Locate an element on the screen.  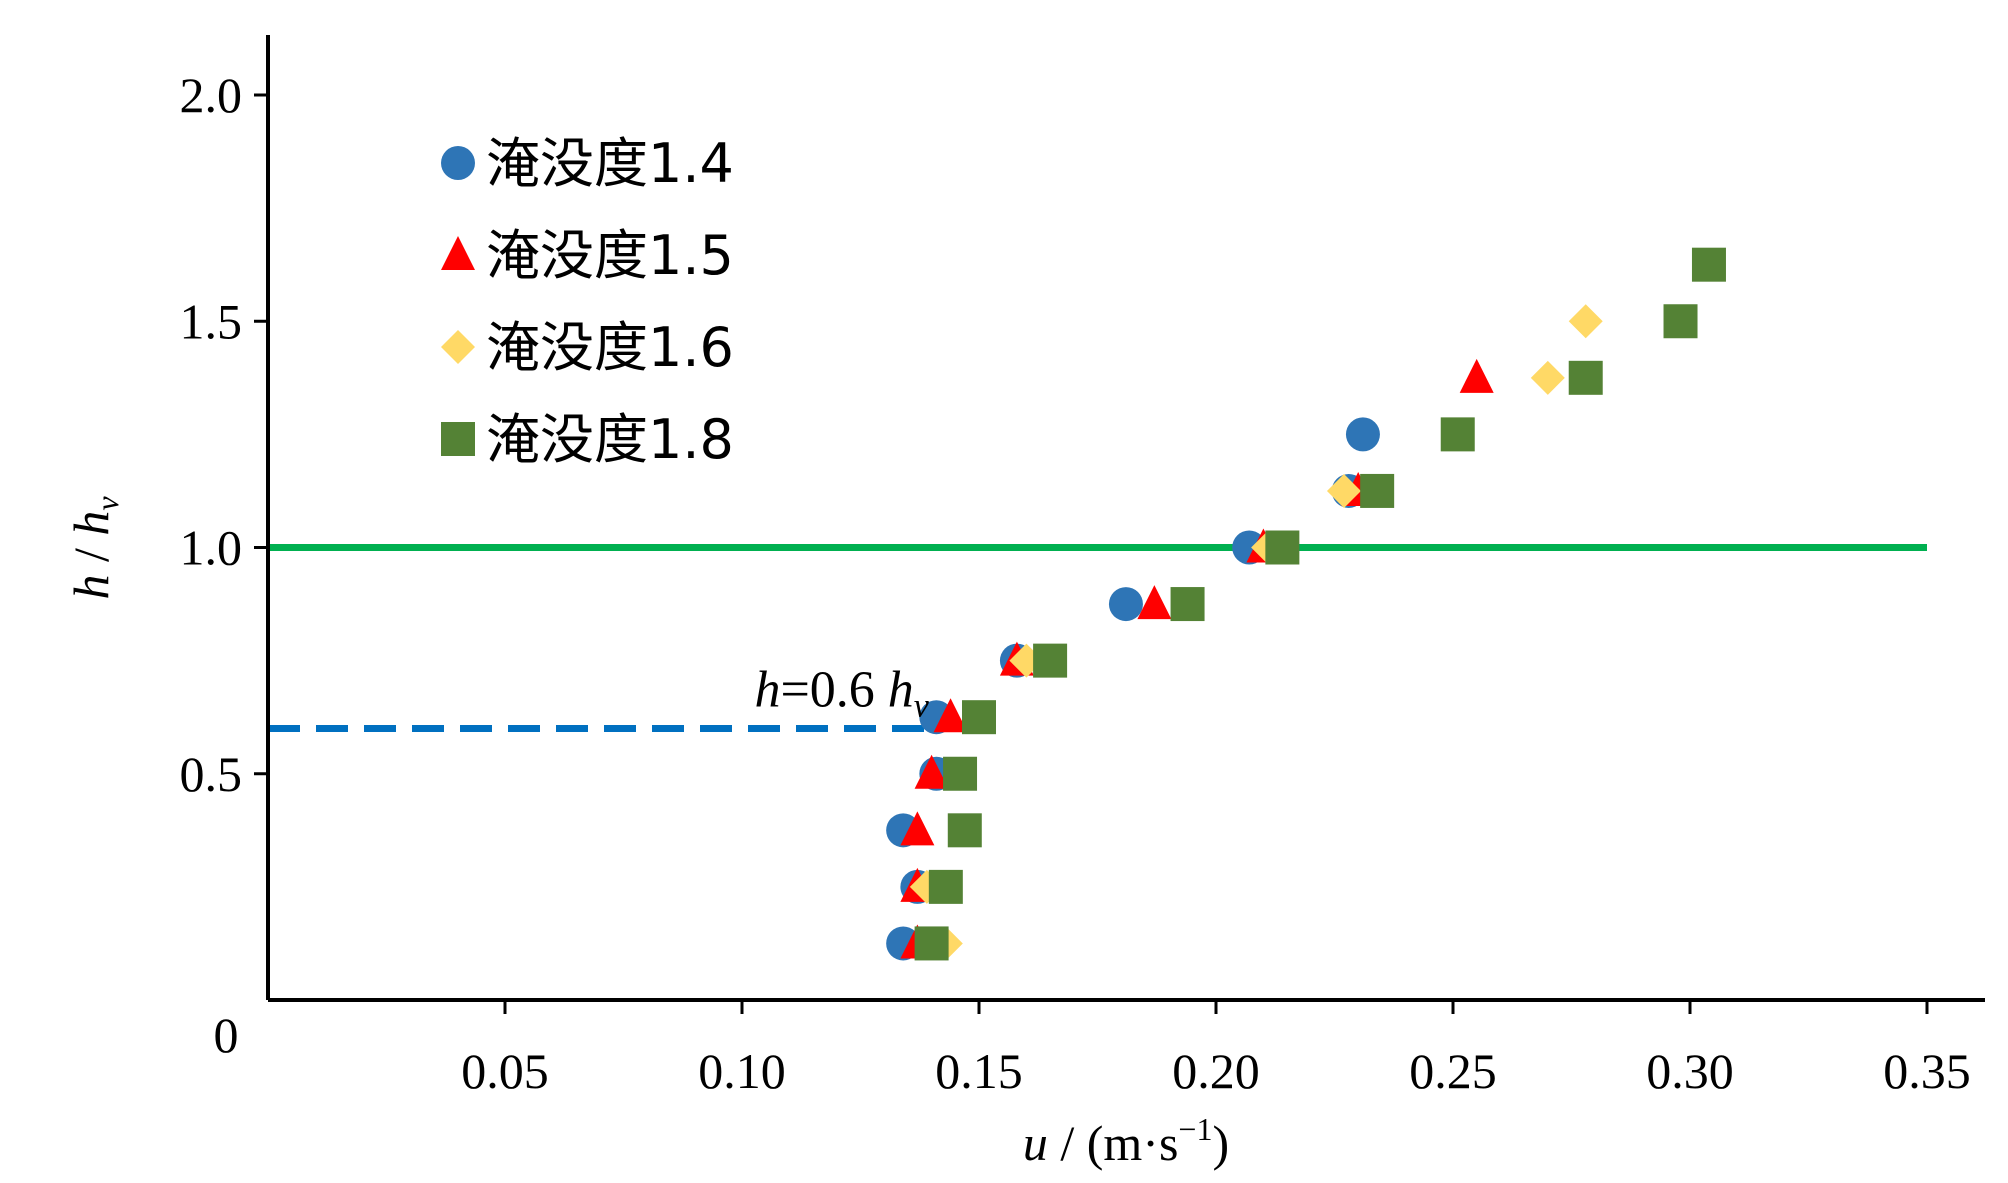
annotation-label: h=0.6 hv is located at coordinates (841, 693).